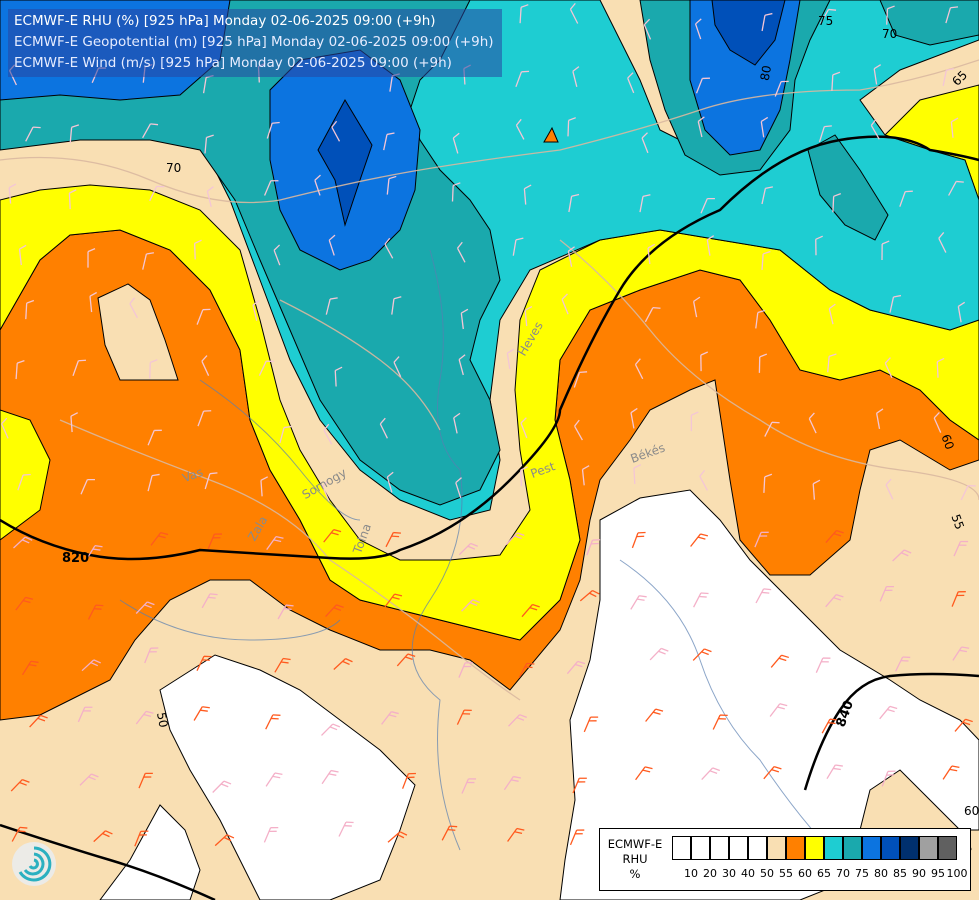  What do you see at coordinates (900, 873) in the screenshot?
I see `legend-tick-label: 85` at bounding box center [900, 873].